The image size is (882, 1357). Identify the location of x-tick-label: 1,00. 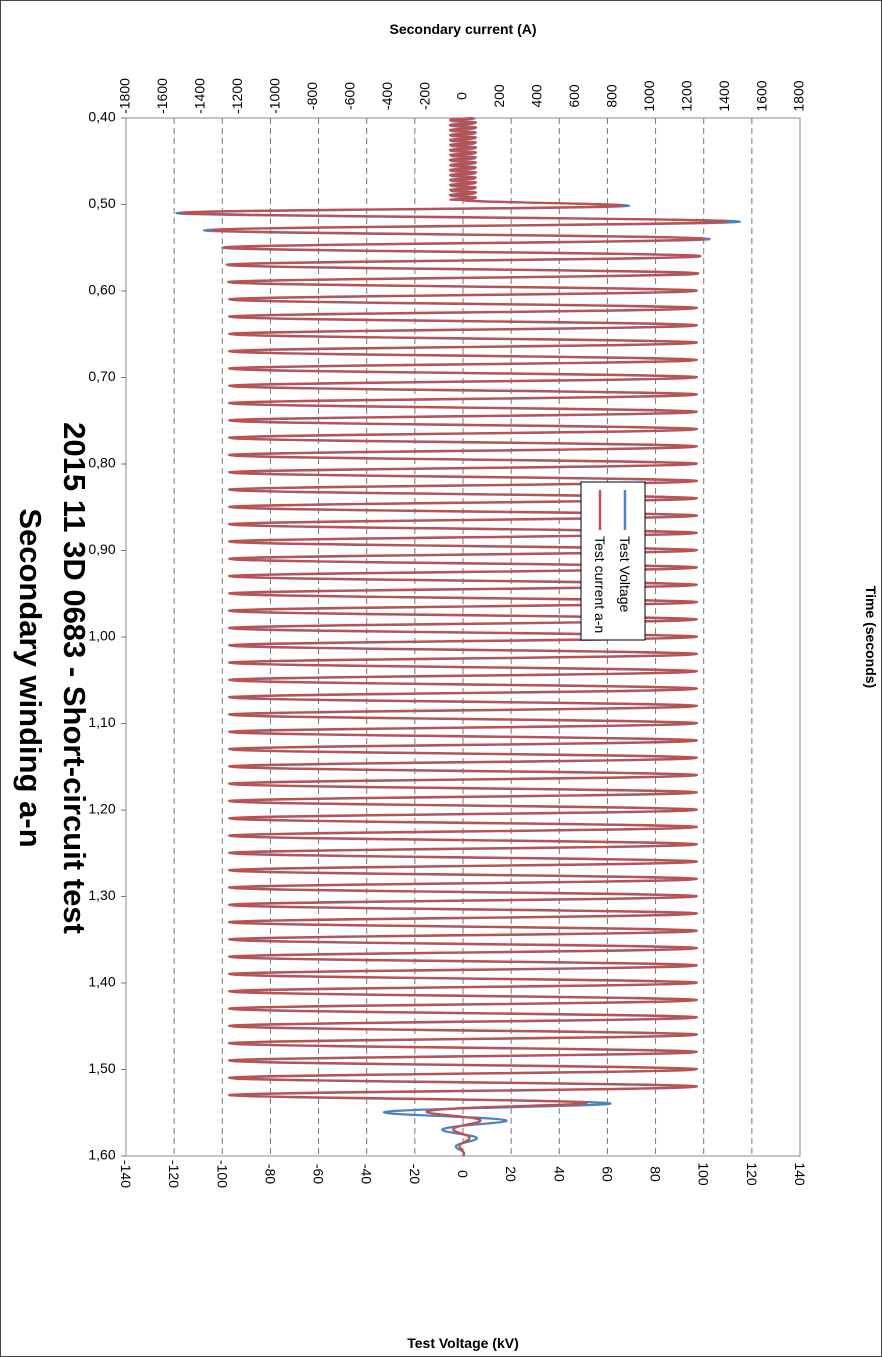
(101, 636).